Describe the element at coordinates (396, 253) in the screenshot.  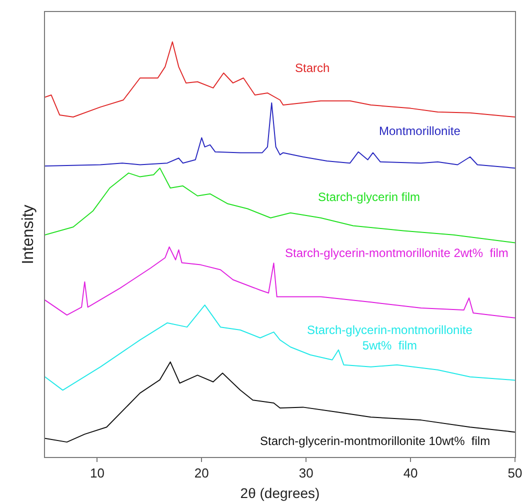
I see `series-label: Starch-glycerin-montmorillonite 2wt% film` at that location.